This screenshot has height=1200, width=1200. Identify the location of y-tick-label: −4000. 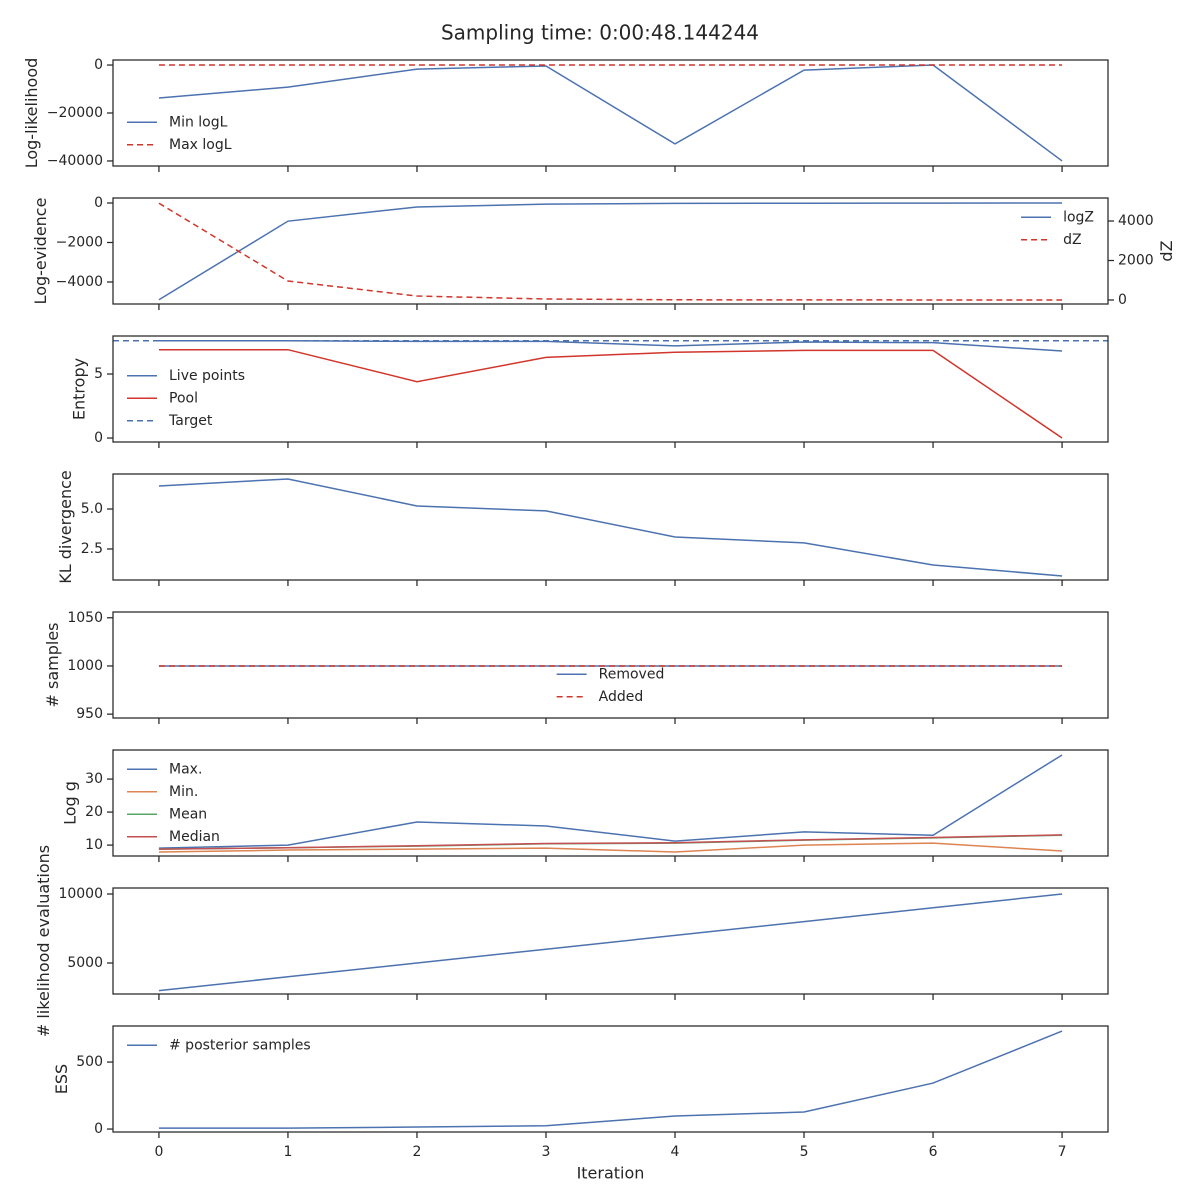
(79, 282).